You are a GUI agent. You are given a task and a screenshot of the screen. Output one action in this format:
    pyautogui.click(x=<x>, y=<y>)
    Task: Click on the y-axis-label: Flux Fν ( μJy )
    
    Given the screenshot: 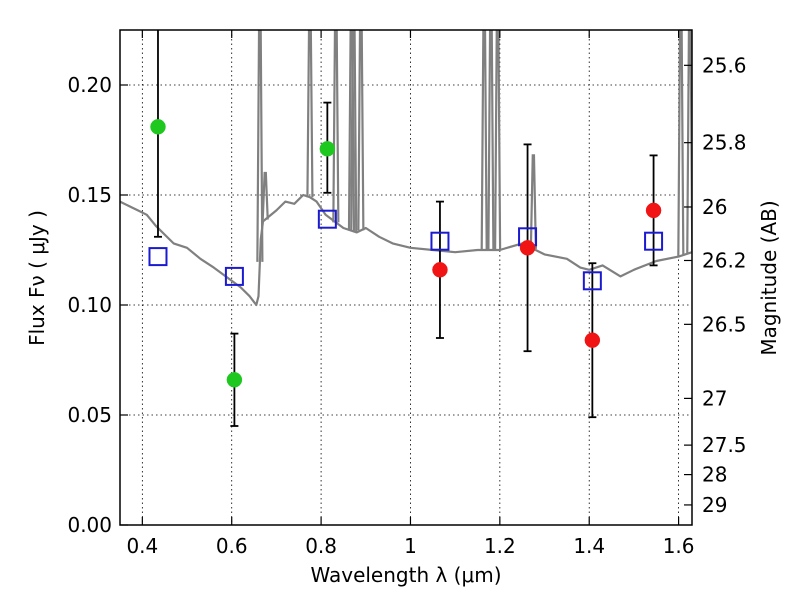 What is the action you would take?
    pyautogui.click(x=37, y=278)
    